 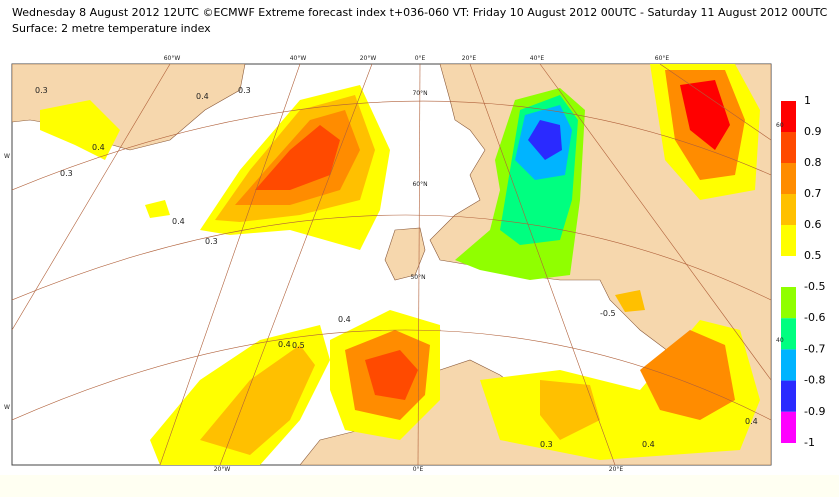 I want to click on map-label: 40°W, so click(x=298, y=58).